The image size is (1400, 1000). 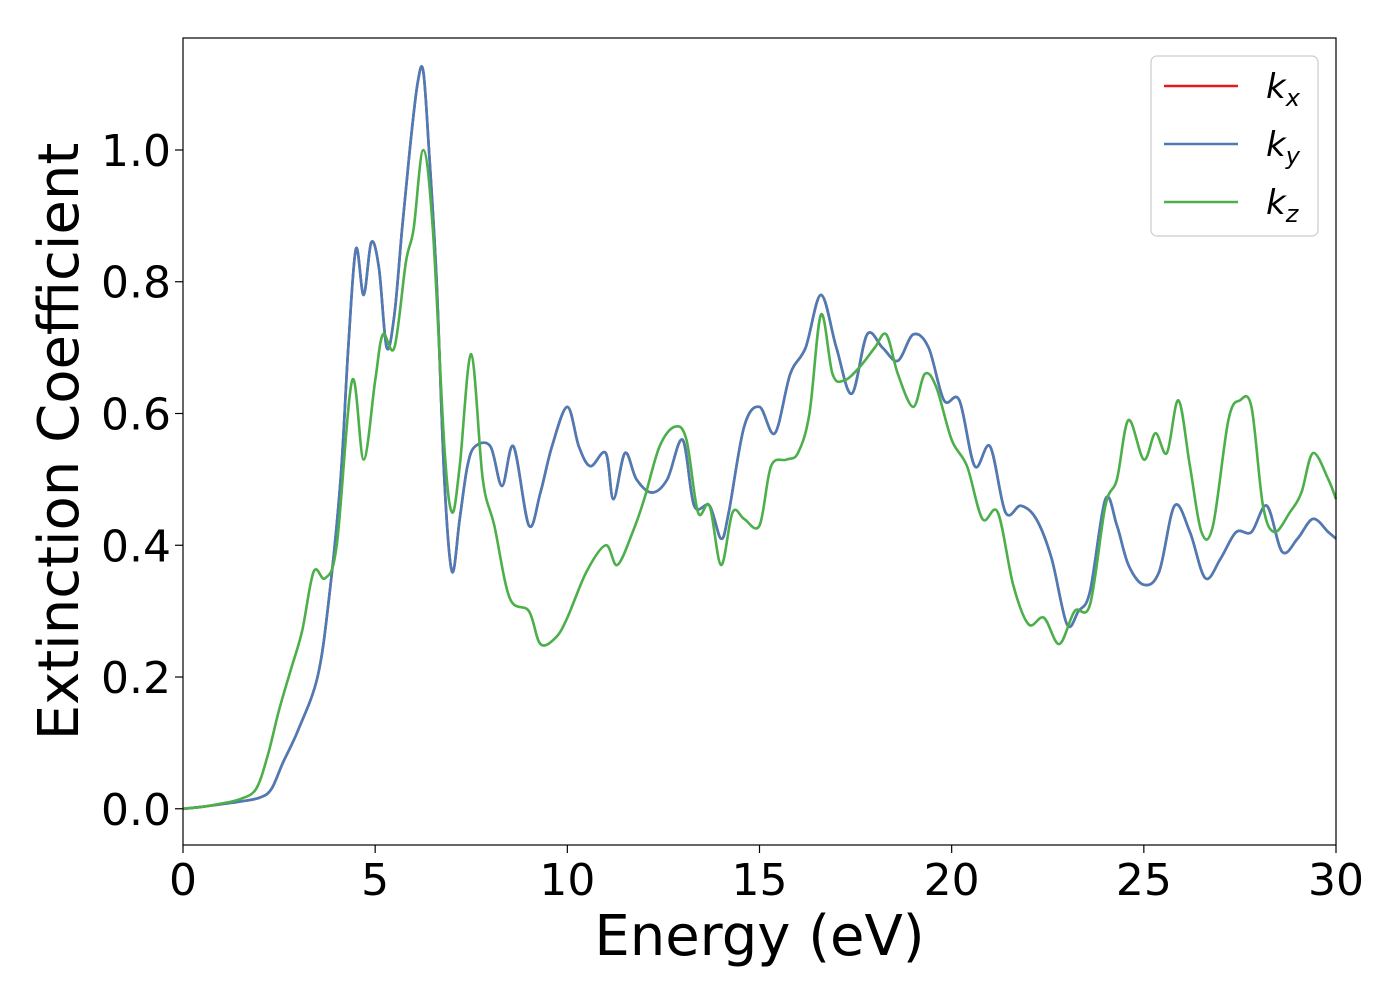 I want to click on x-tick-label: 20, so click(x=952, y=880).